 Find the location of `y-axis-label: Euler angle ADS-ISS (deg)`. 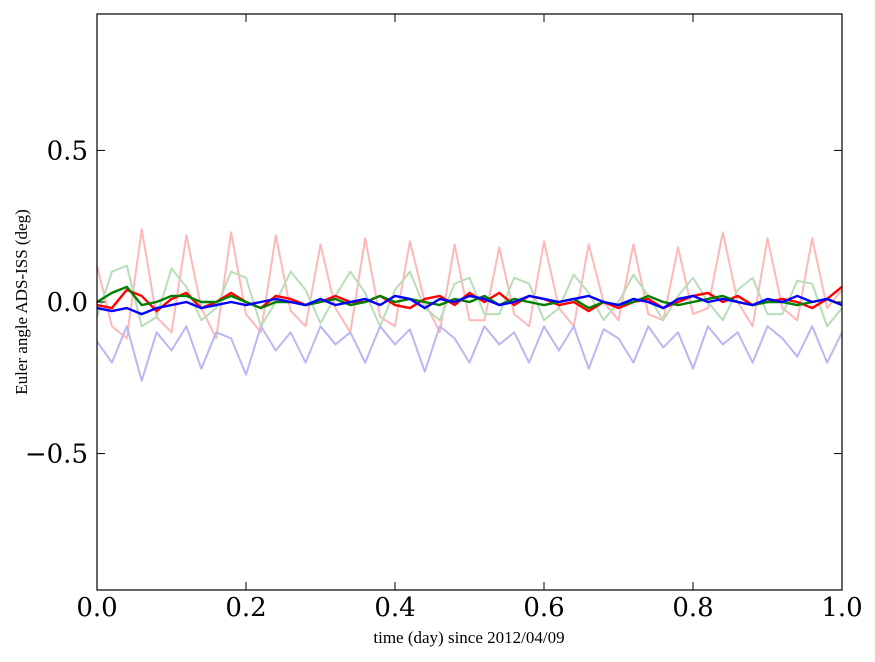

y-axis-label: Euler angle ADS-ISS (deg) is located at coordinates (21, 302).